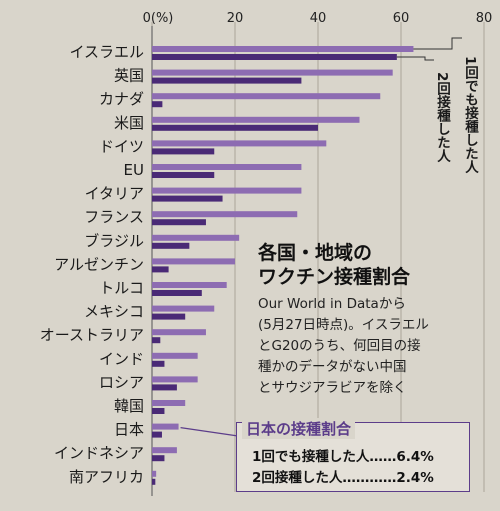  What do you see at coordinates (121, 359) in the screenshot?
I see `category-label: インド` at bounding box center [121, 359].